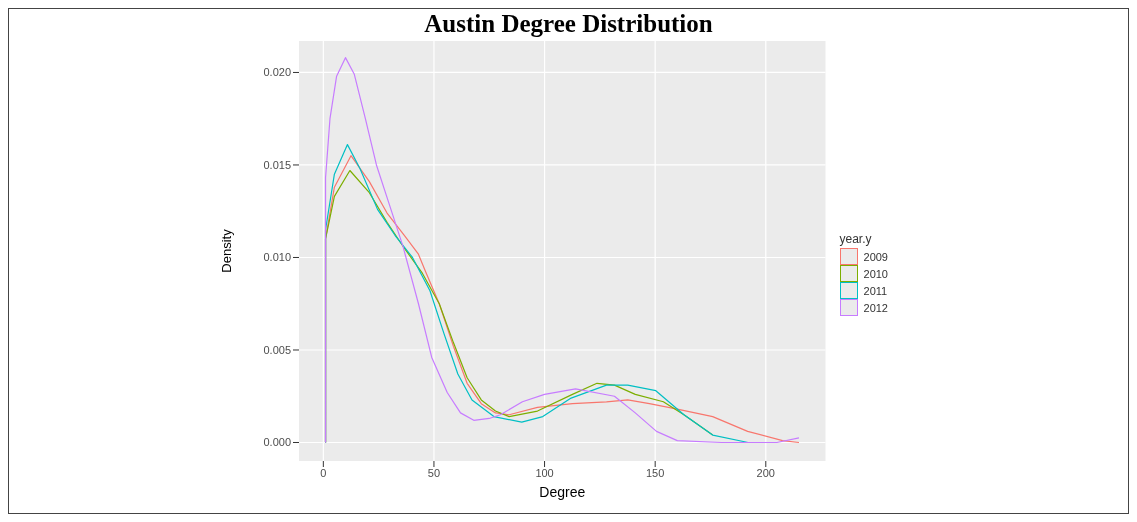 The width and height of the screenshot is (1137, 522). I want to click on x-tick-label: 150, so click(655, 472).